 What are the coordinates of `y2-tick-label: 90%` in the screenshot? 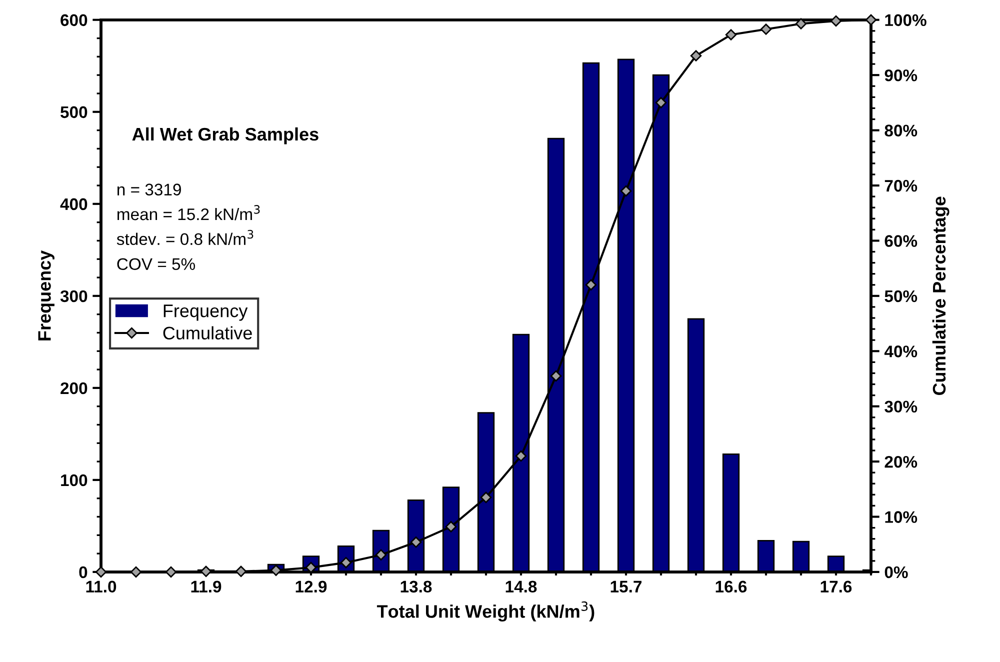 It's located at (901, 75).